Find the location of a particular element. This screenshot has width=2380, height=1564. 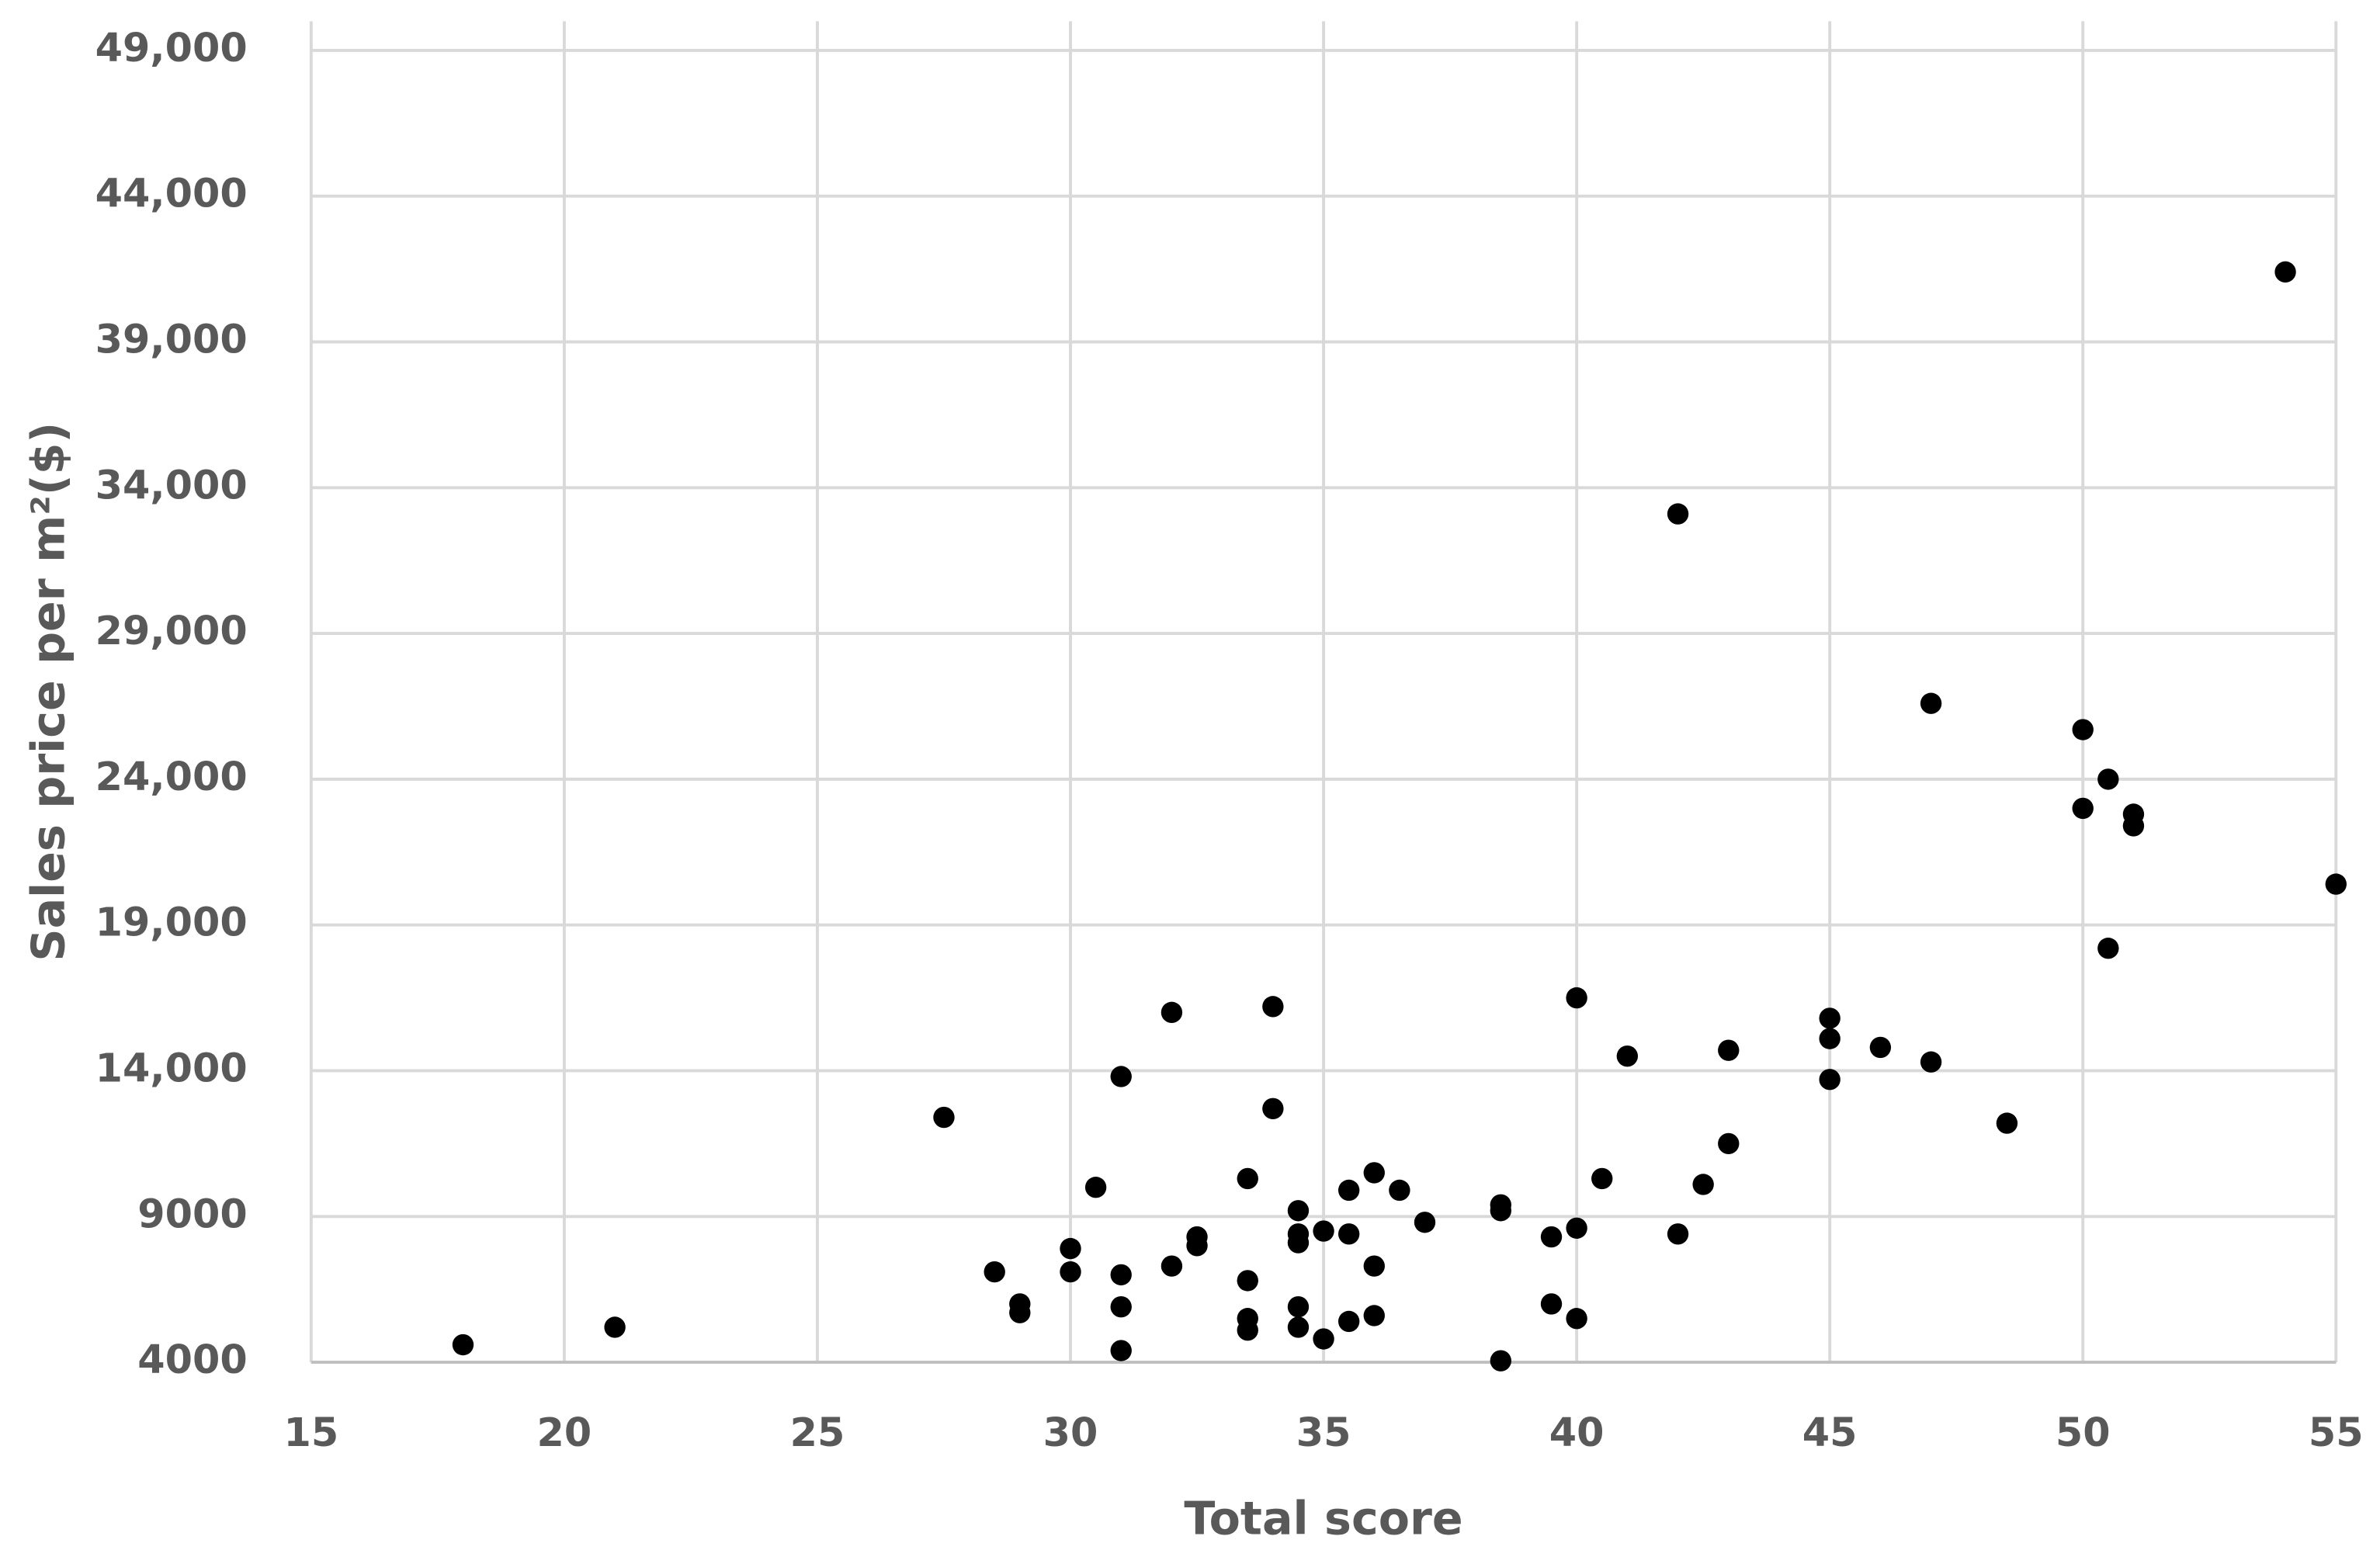

y-tick-label: 14,000 is located at coordinates (171, 1068).